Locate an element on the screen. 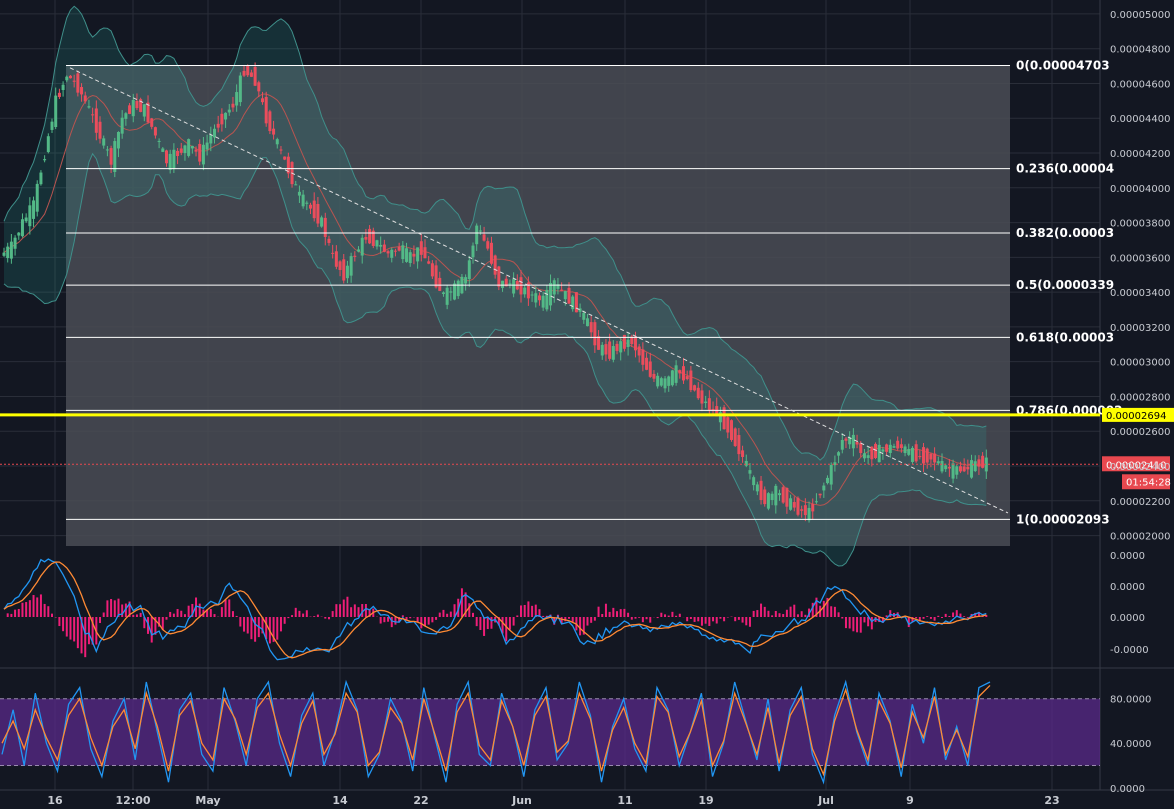  stoch-tick-label: 40.0000 is located at coordinates (1130, 744).